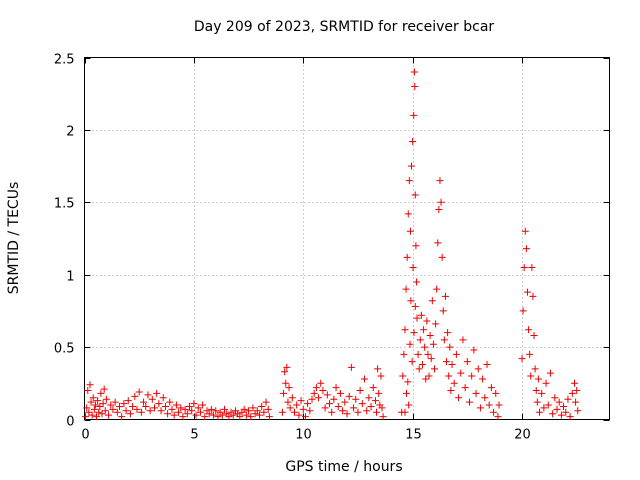 The width and height of the screenshot is (640, 480). Describe the element at coordinates (70, 277) in the screenshot. I see `y-tick-label: 1` at that location.